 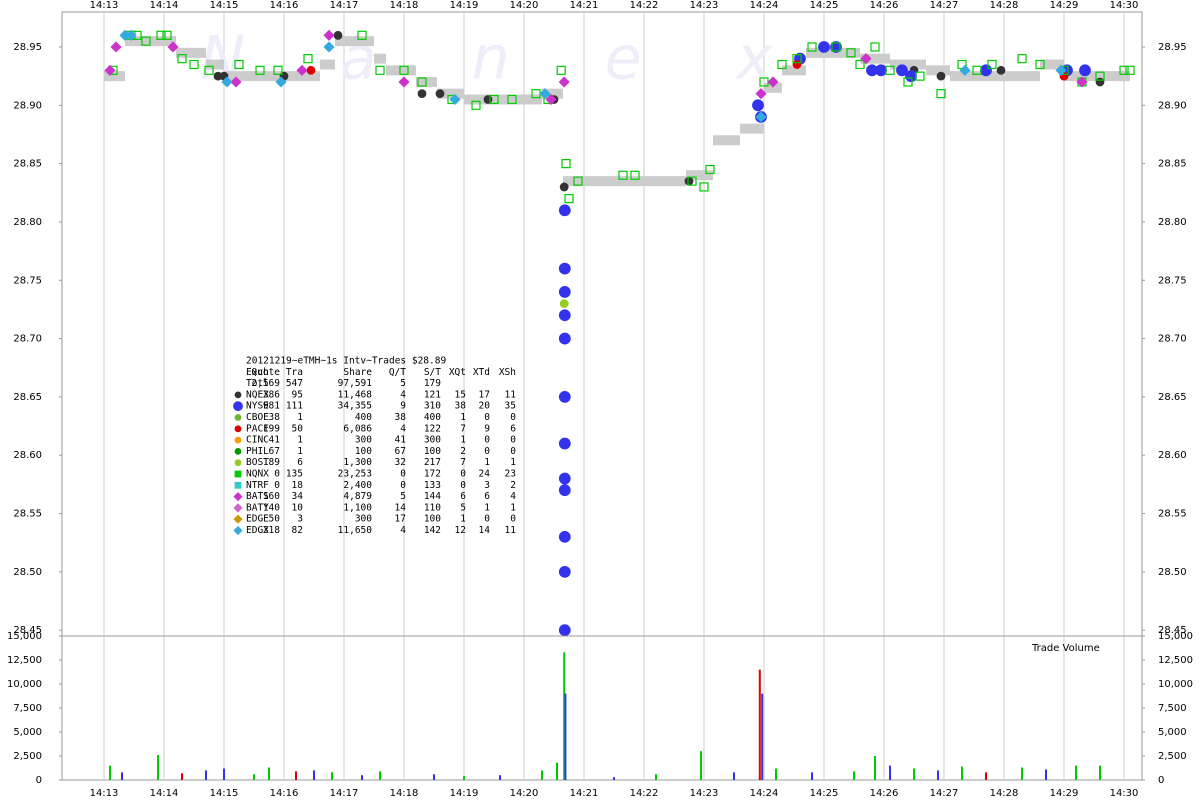 What do you see at coordinates (27, 455) in the screenshot?
I see `y-tick-label: 28.60` at bounding box center [27, 455].